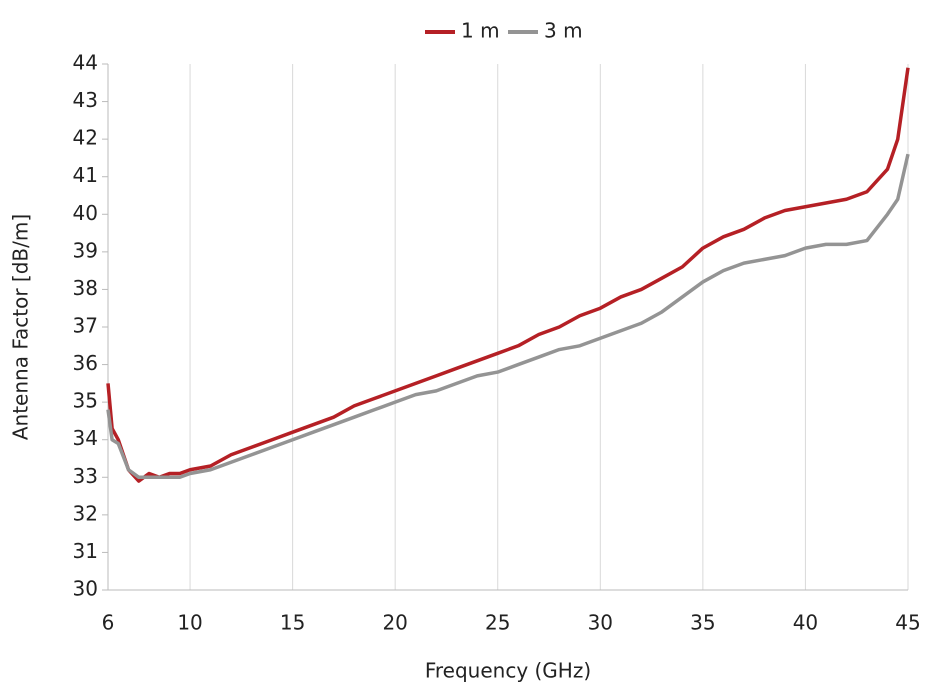 Image resolution: width=930 pixels, height=696 pixels. I want to click on y-tick-label: 39, so click(85, 250).